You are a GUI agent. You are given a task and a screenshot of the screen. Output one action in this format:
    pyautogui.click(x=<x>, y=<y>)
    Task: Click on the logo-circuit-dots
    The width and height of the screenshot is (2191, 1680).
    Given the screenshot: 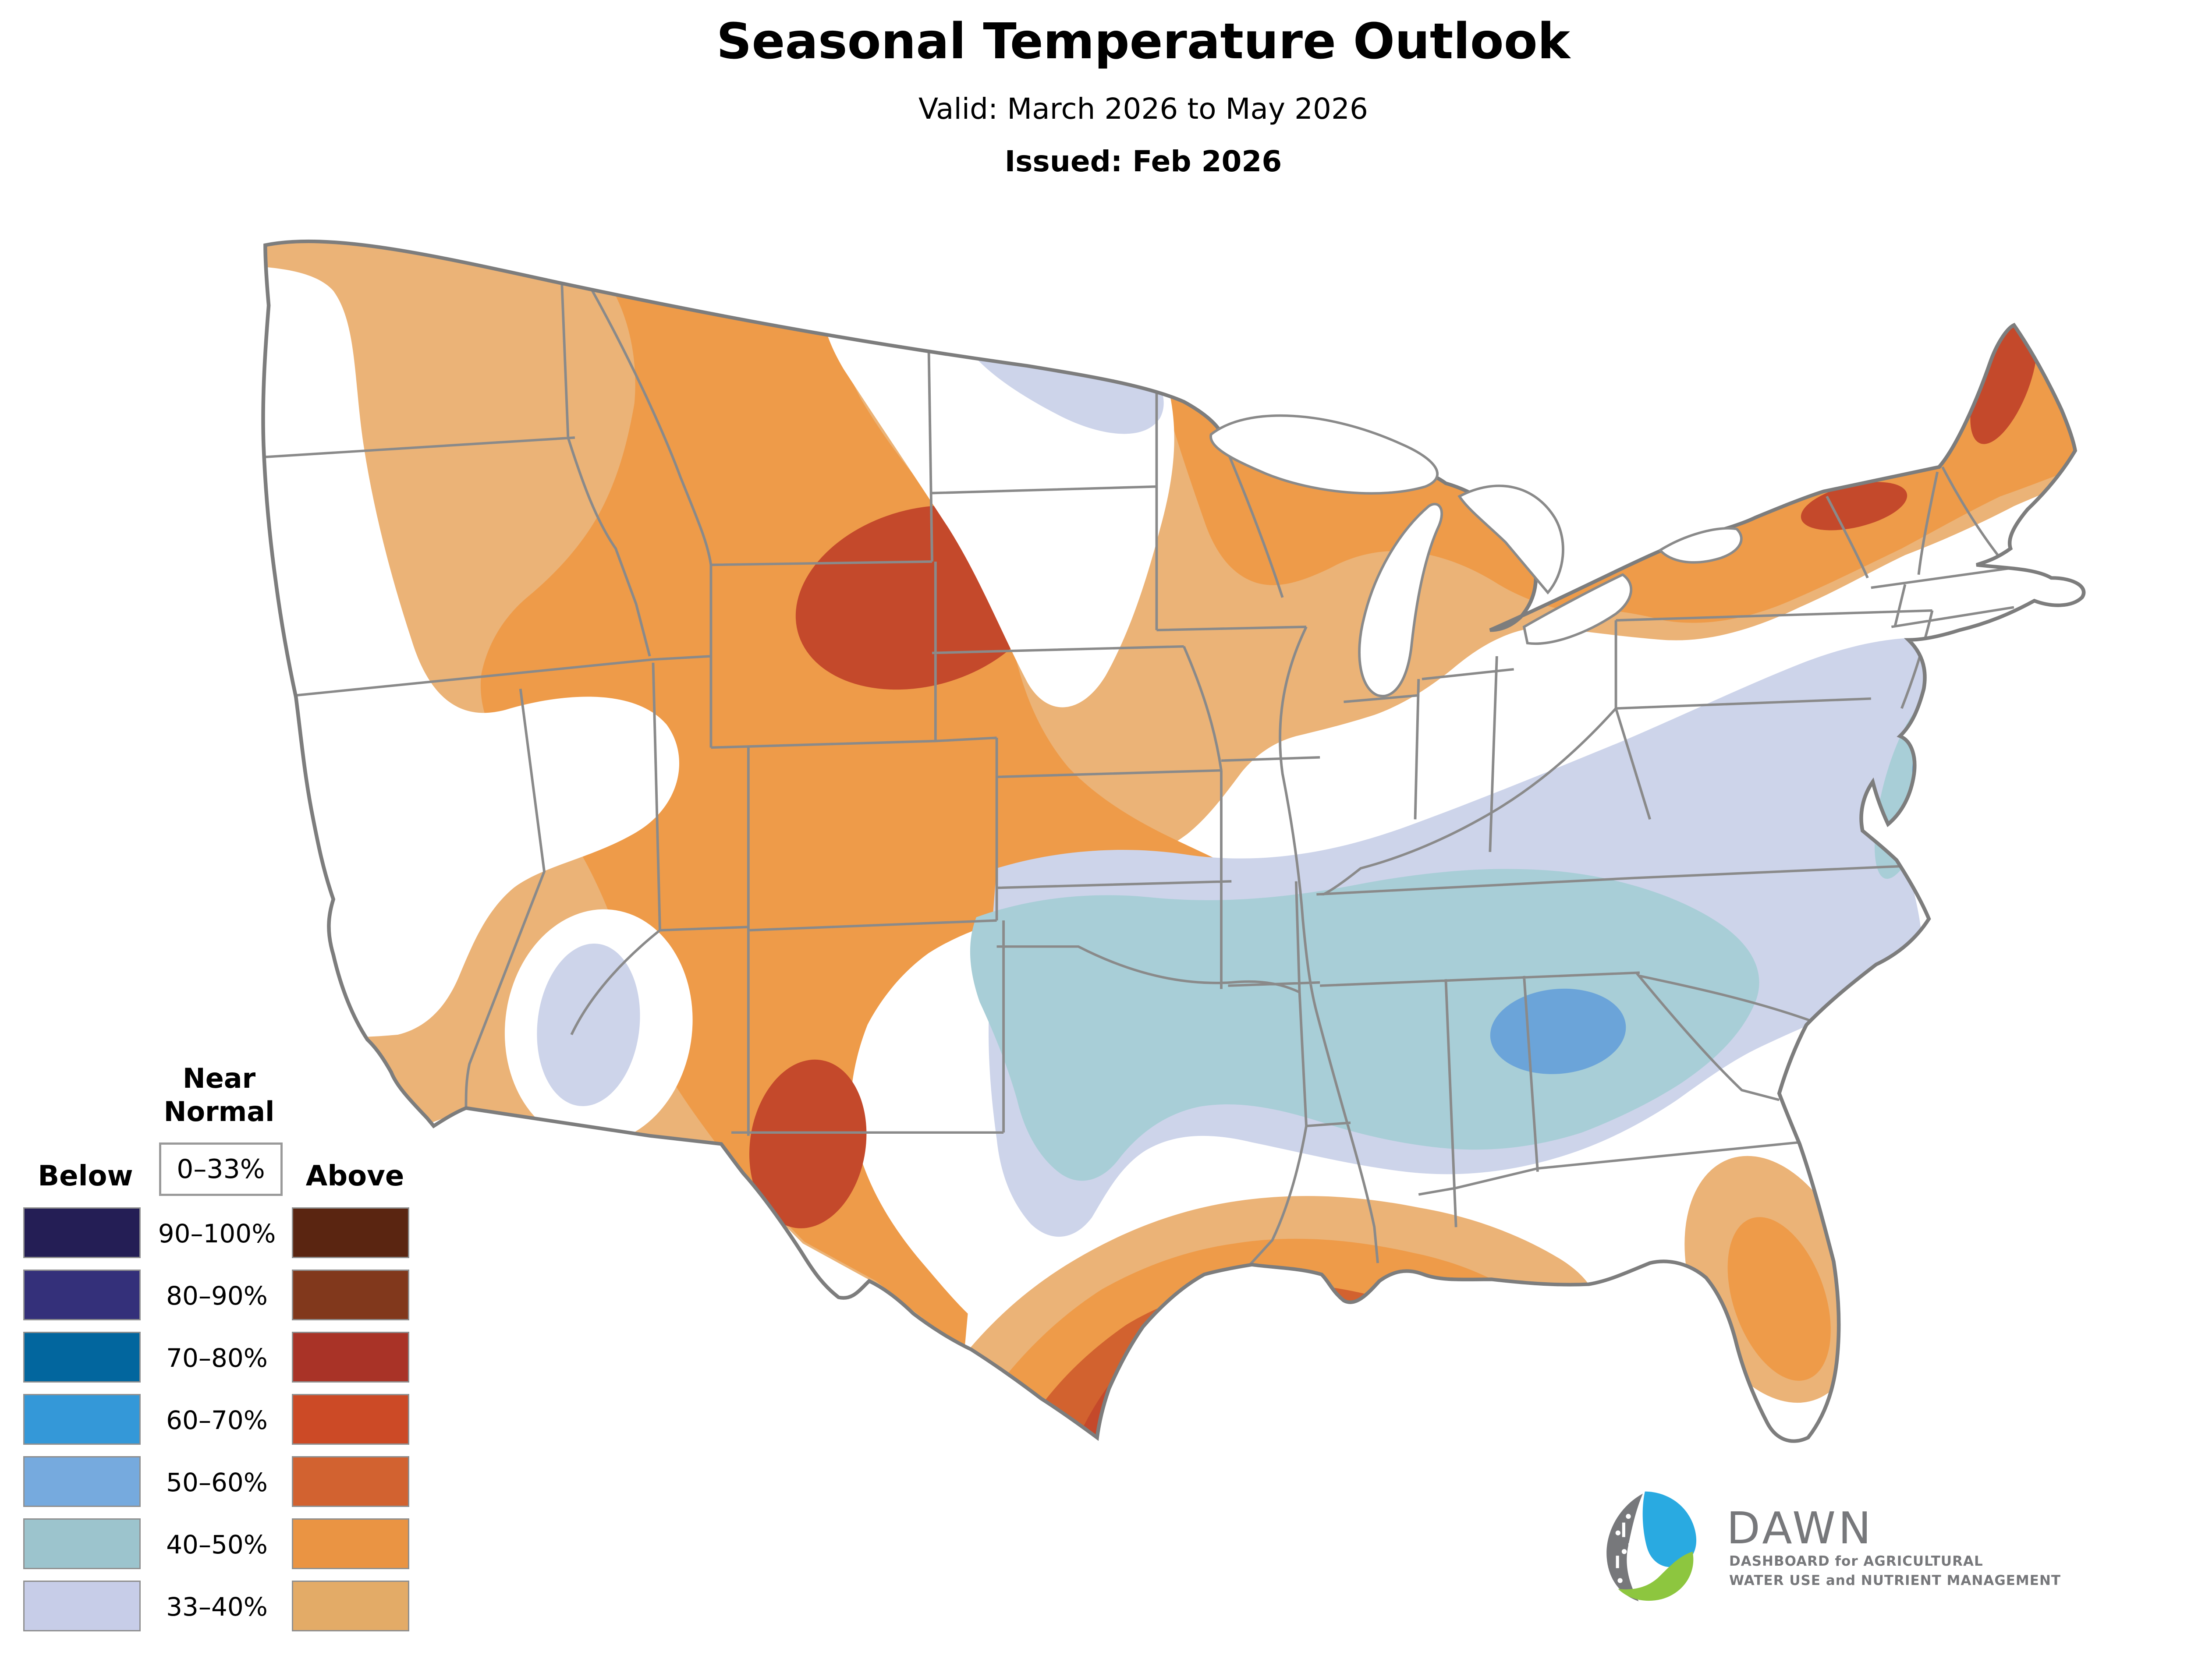 What is the action you would take?
    pyautogui.click(x=1626, y=1549)
    